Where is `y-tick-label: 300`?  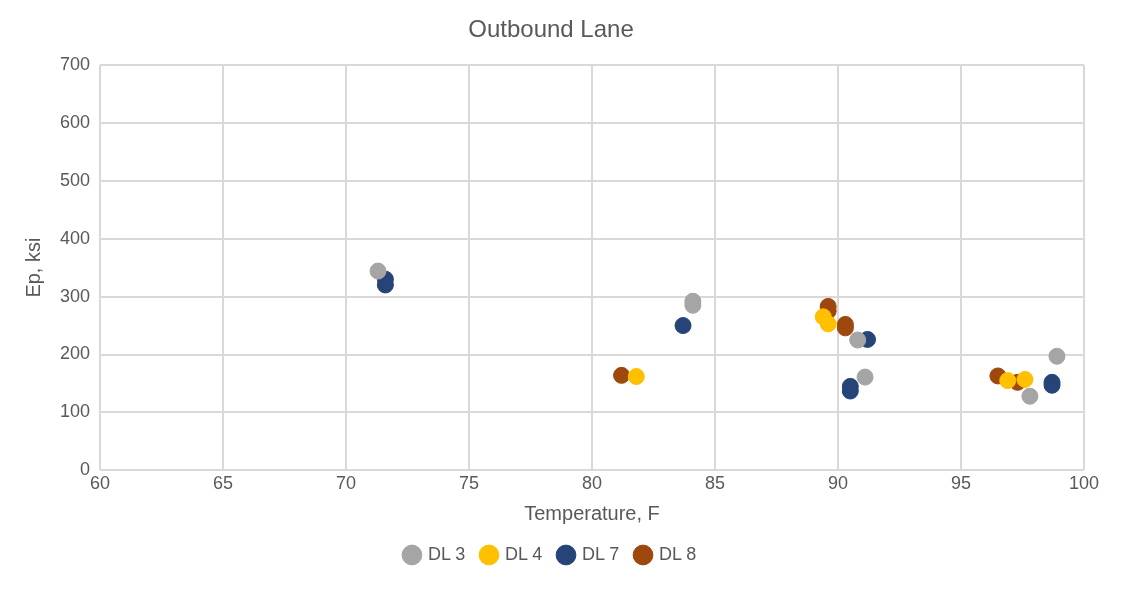
y-tick-label: 300 is located at coordinates (75, 295).